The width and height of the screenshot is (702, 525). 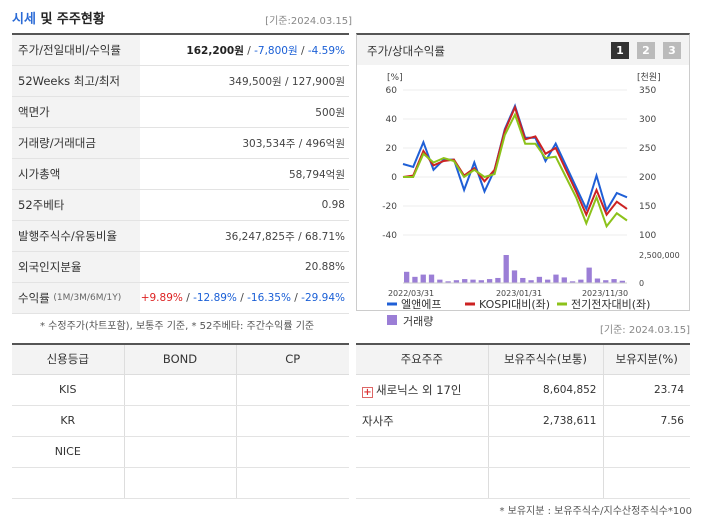 I want to click on column-header: 주요주주, so click(x=422, y=359).